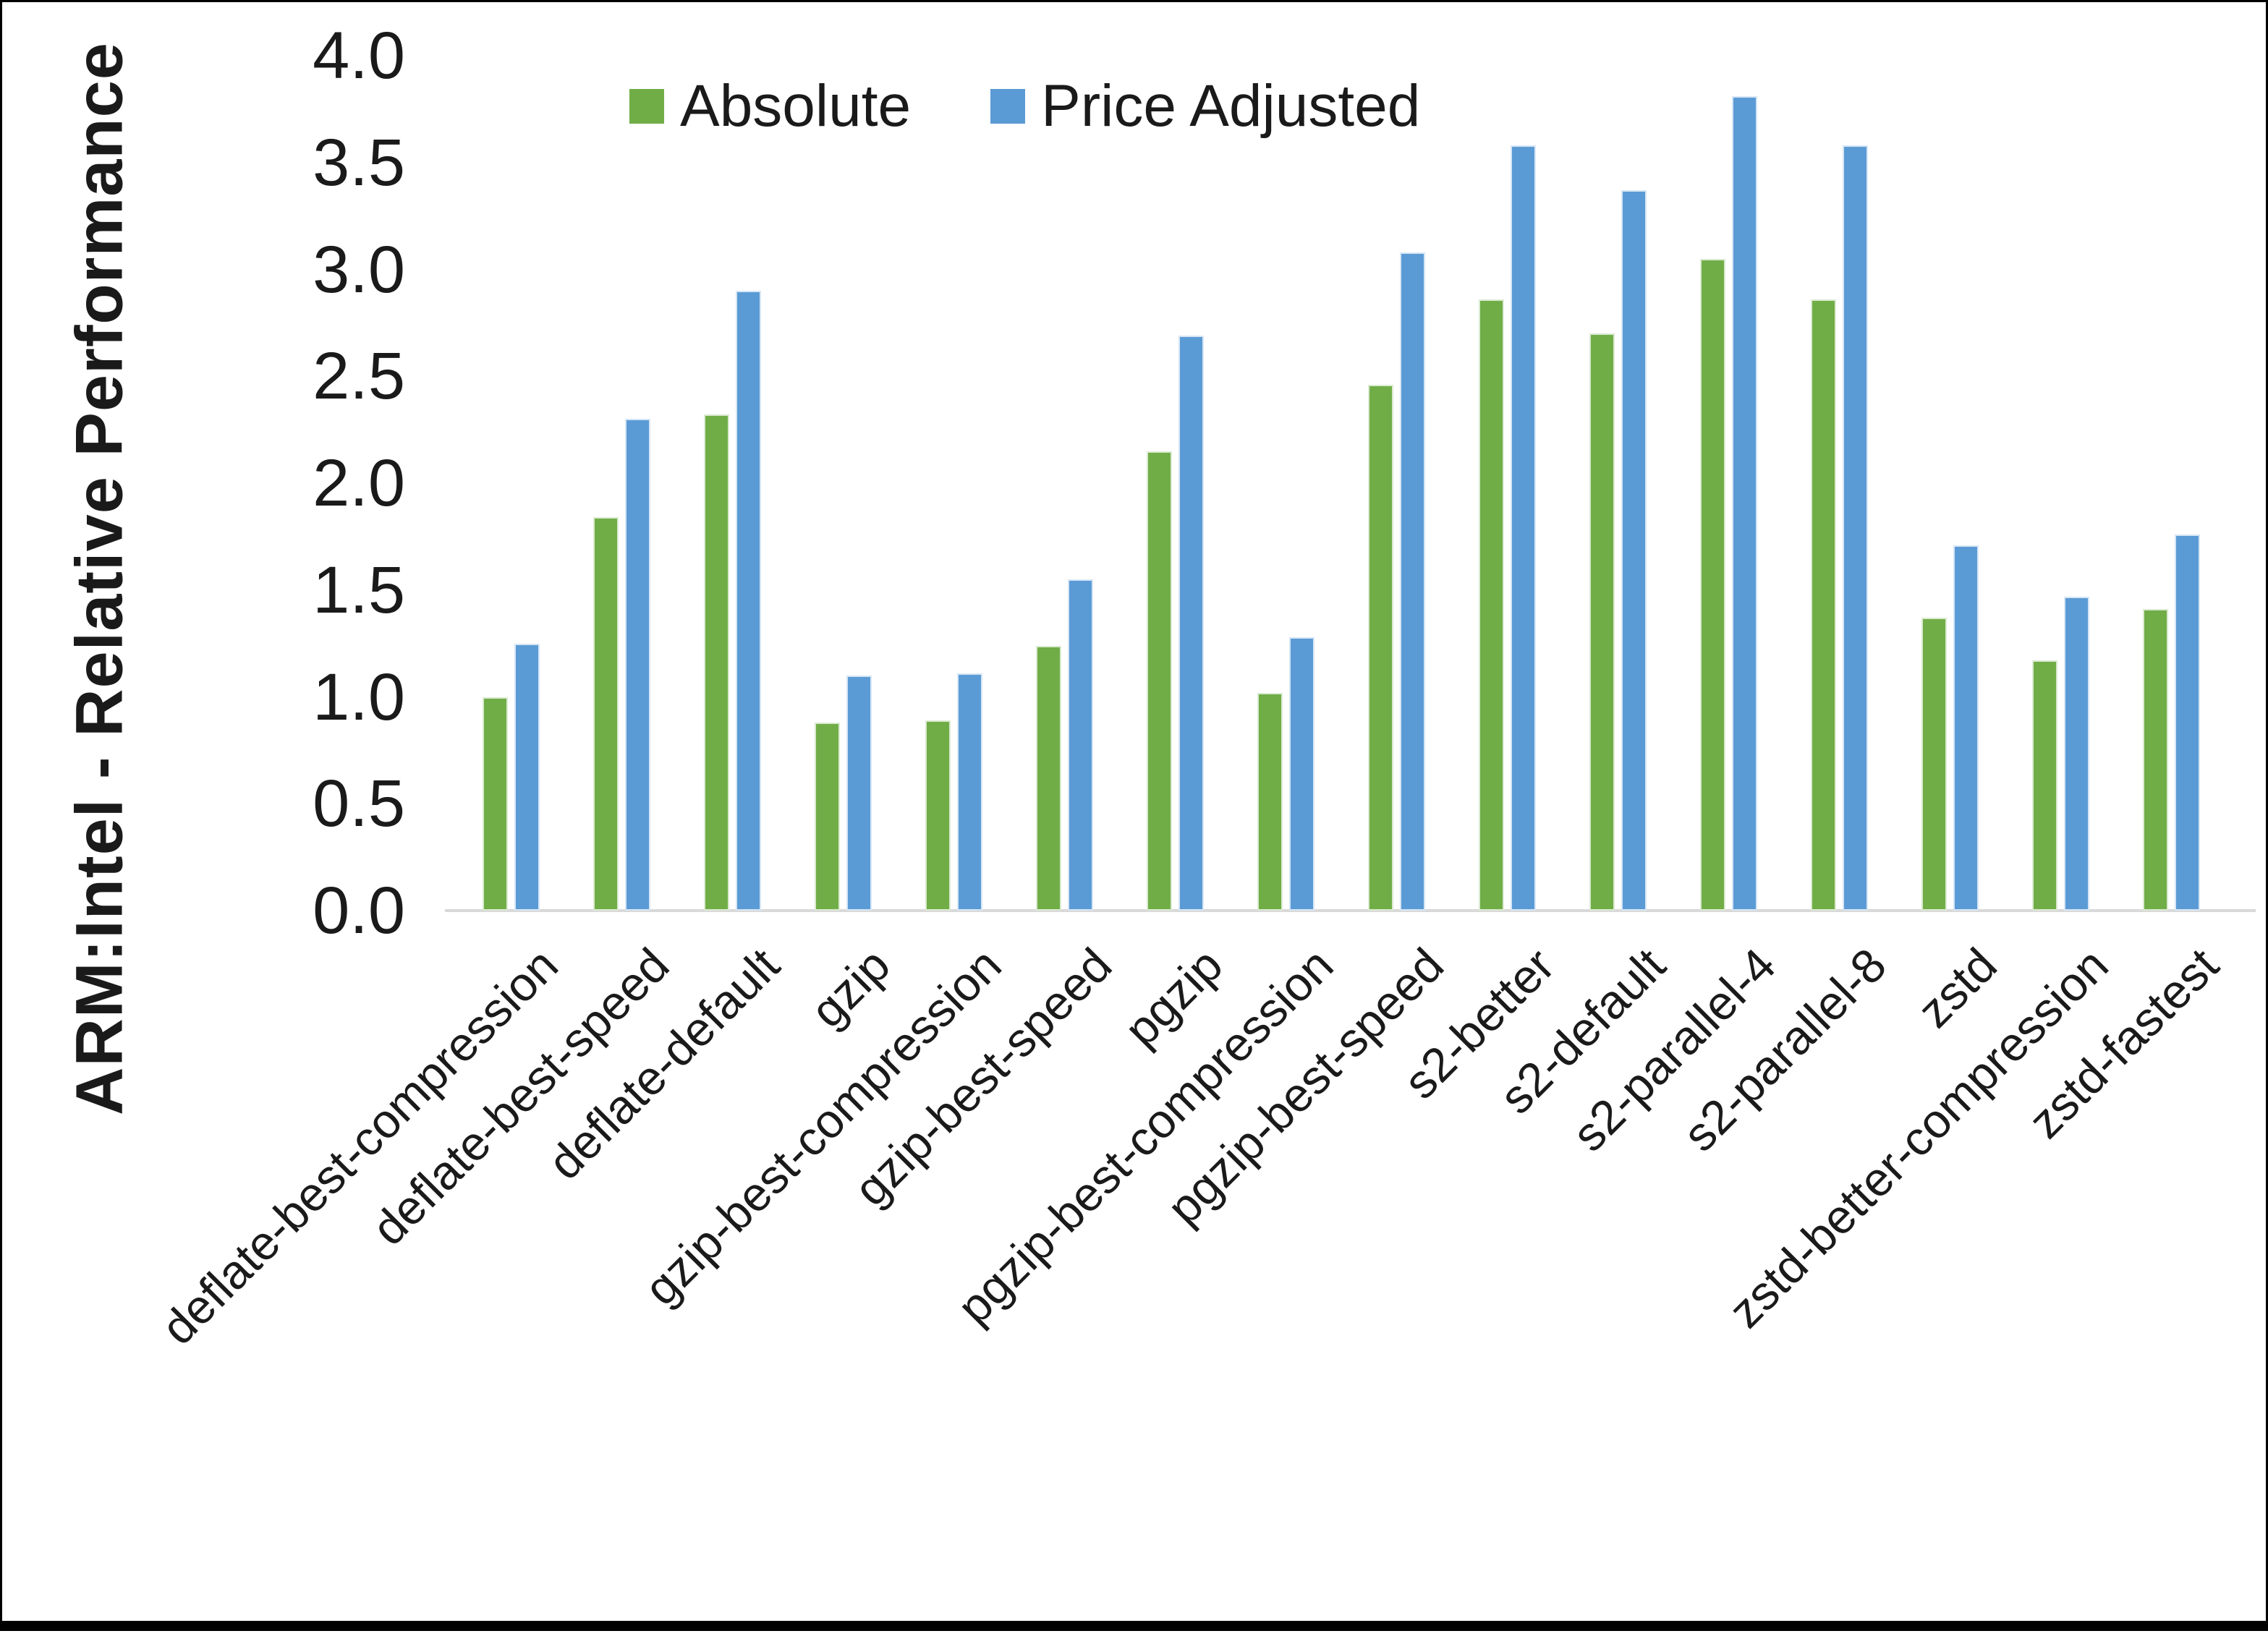  I want to click on bar-absolute-deflate-best-speed, so click(606, 714).